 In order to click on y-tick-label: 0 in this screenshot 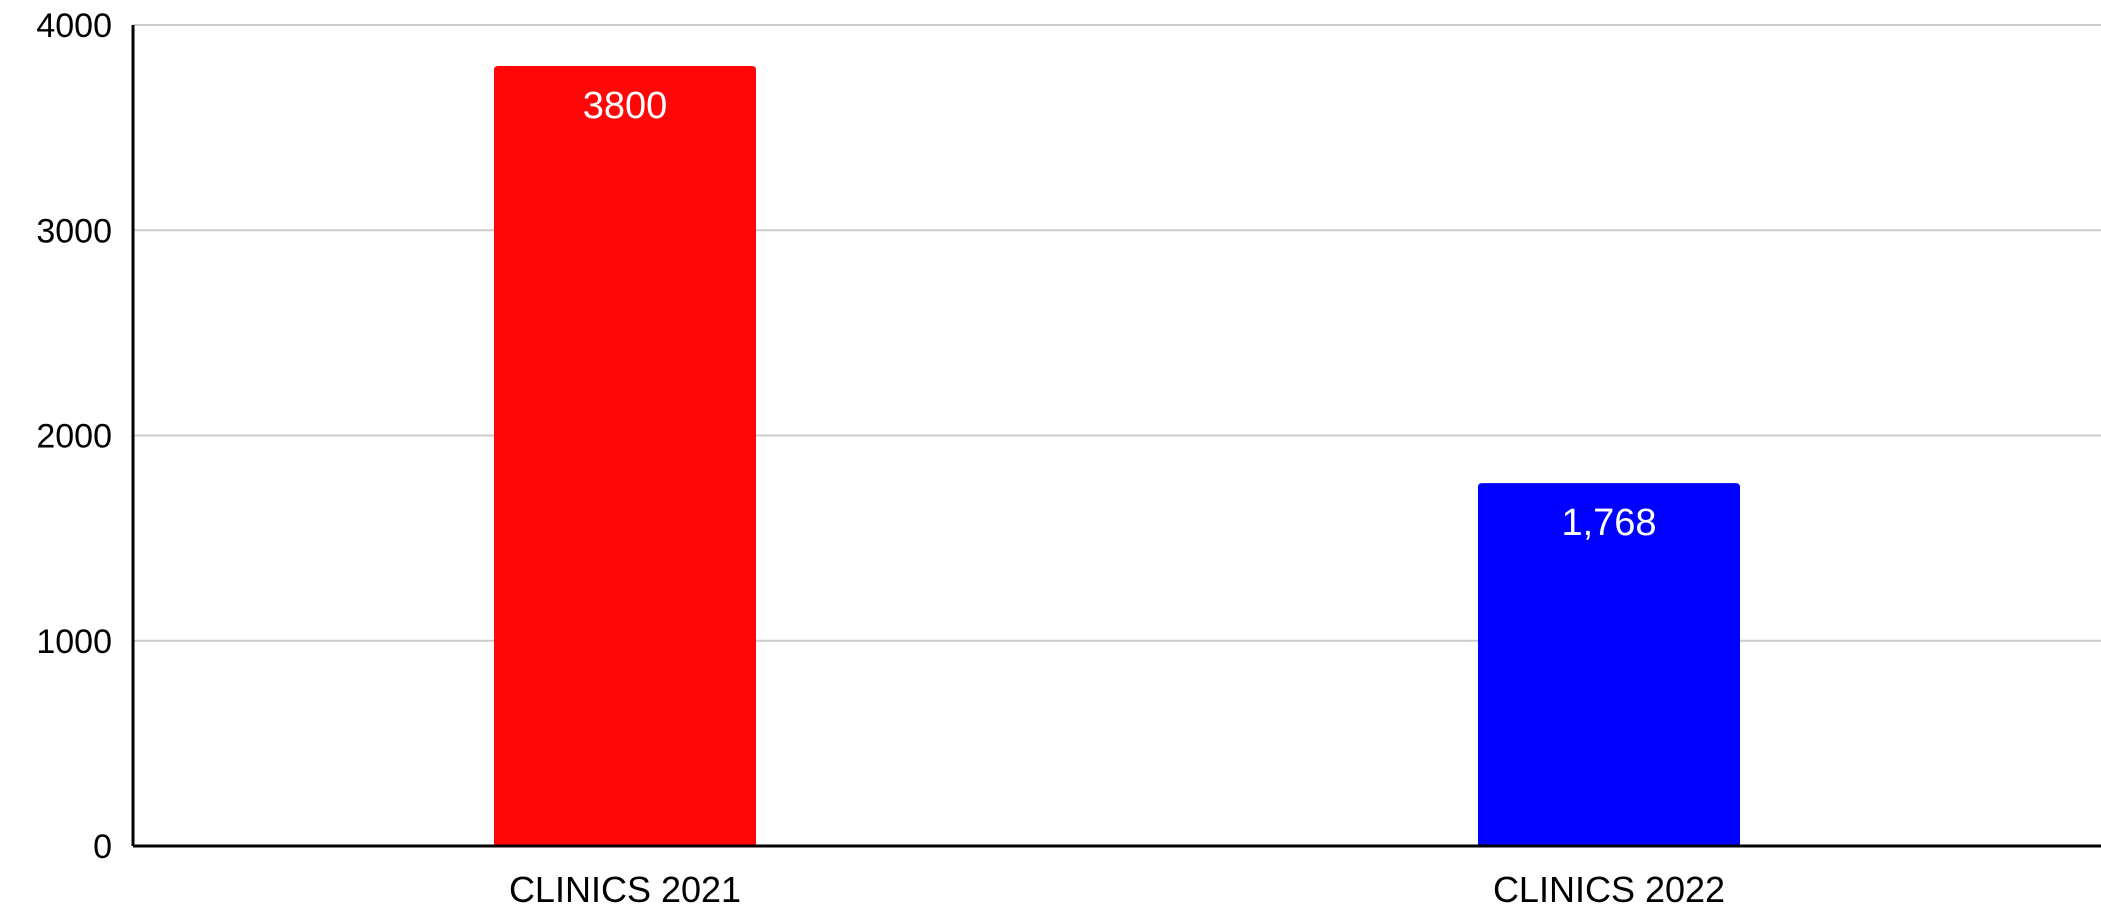, I will do `click(102, 847)`.